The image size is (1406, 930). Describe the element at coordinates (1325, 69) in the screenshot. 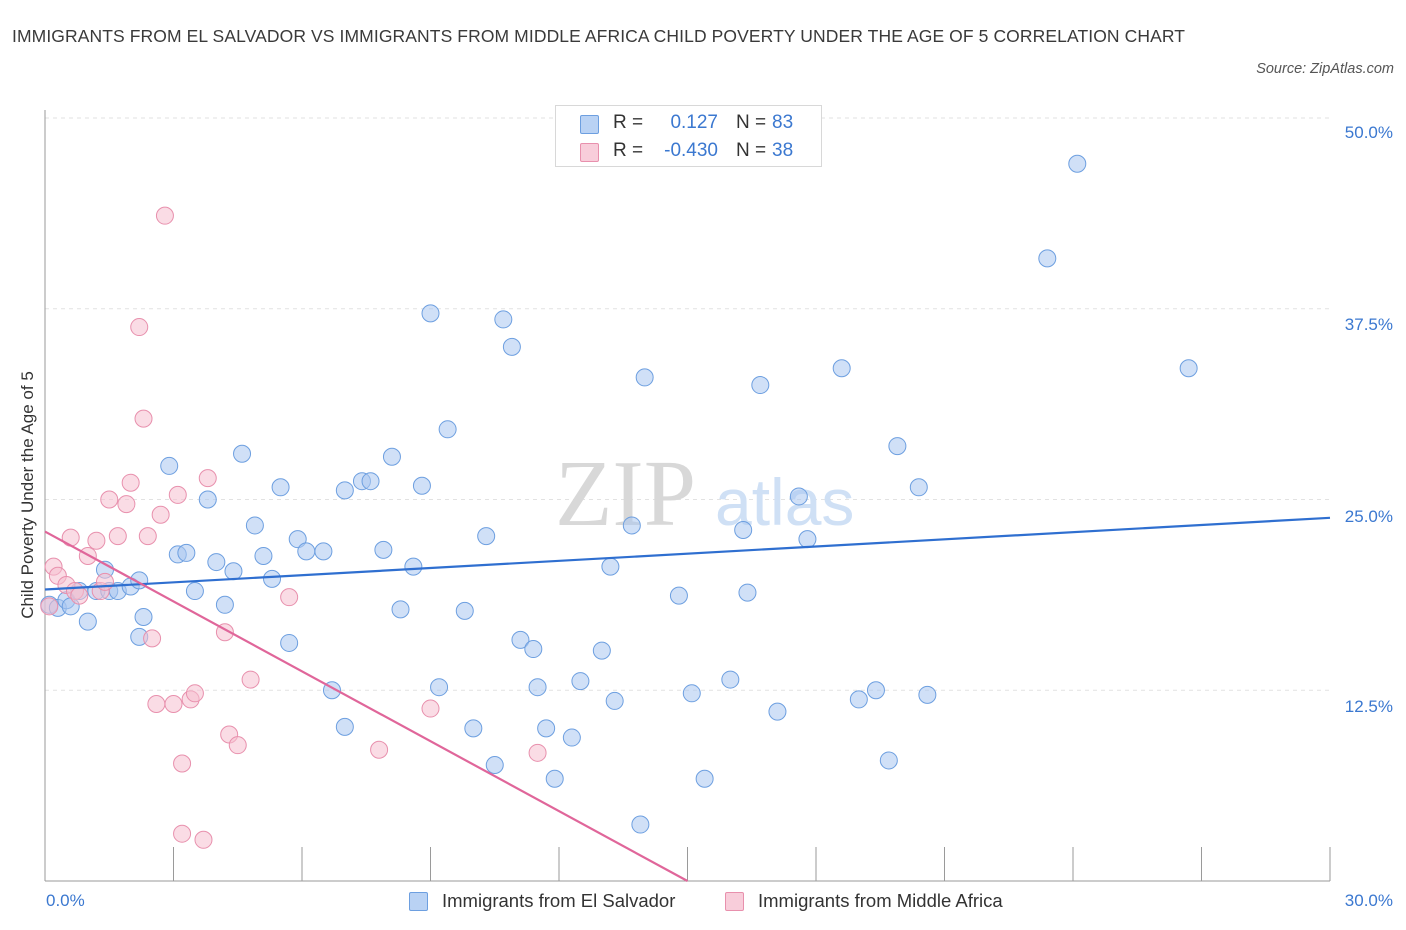

I see `source-note: Source: ZipAtlas.com` at that location.